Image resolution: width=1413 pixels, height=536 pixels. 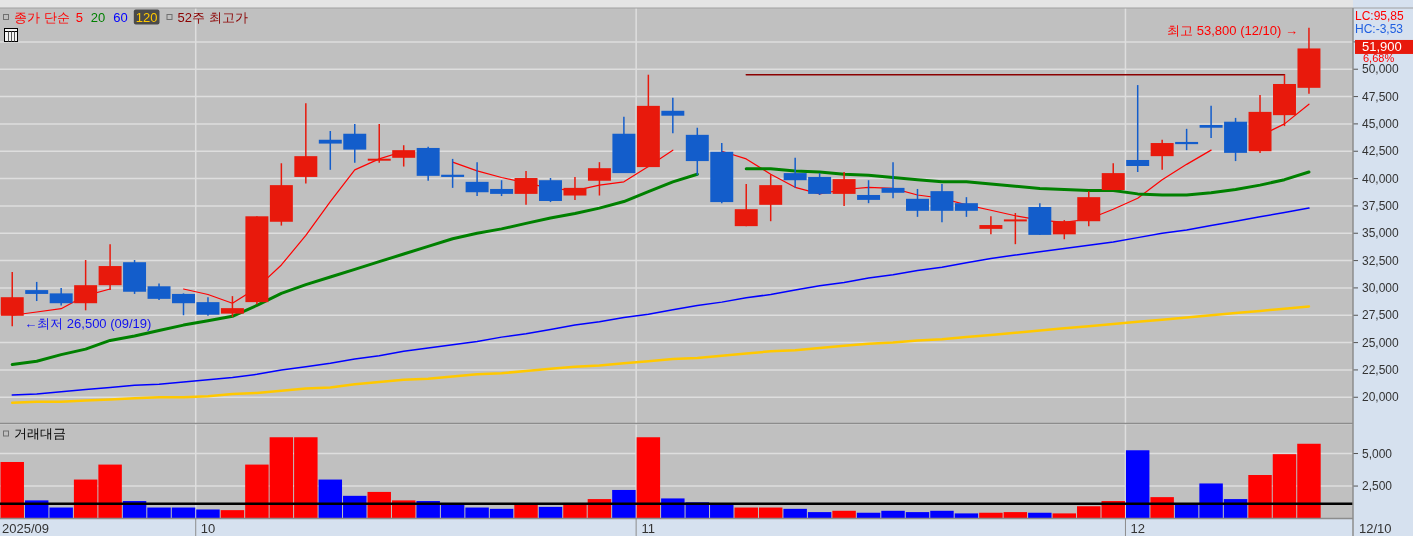 What do you see at coordinates (1377, 486) in the screenshot?
I see `y-tick-label: 2,500` at bounding box center [1377, 486].